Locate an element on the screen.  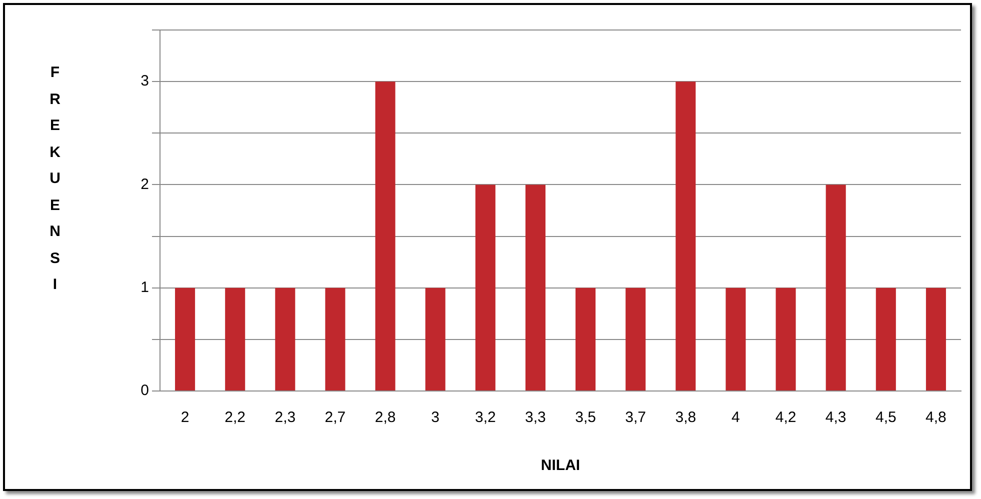
text: FREKUENSI is located at coordinates (55, 178).